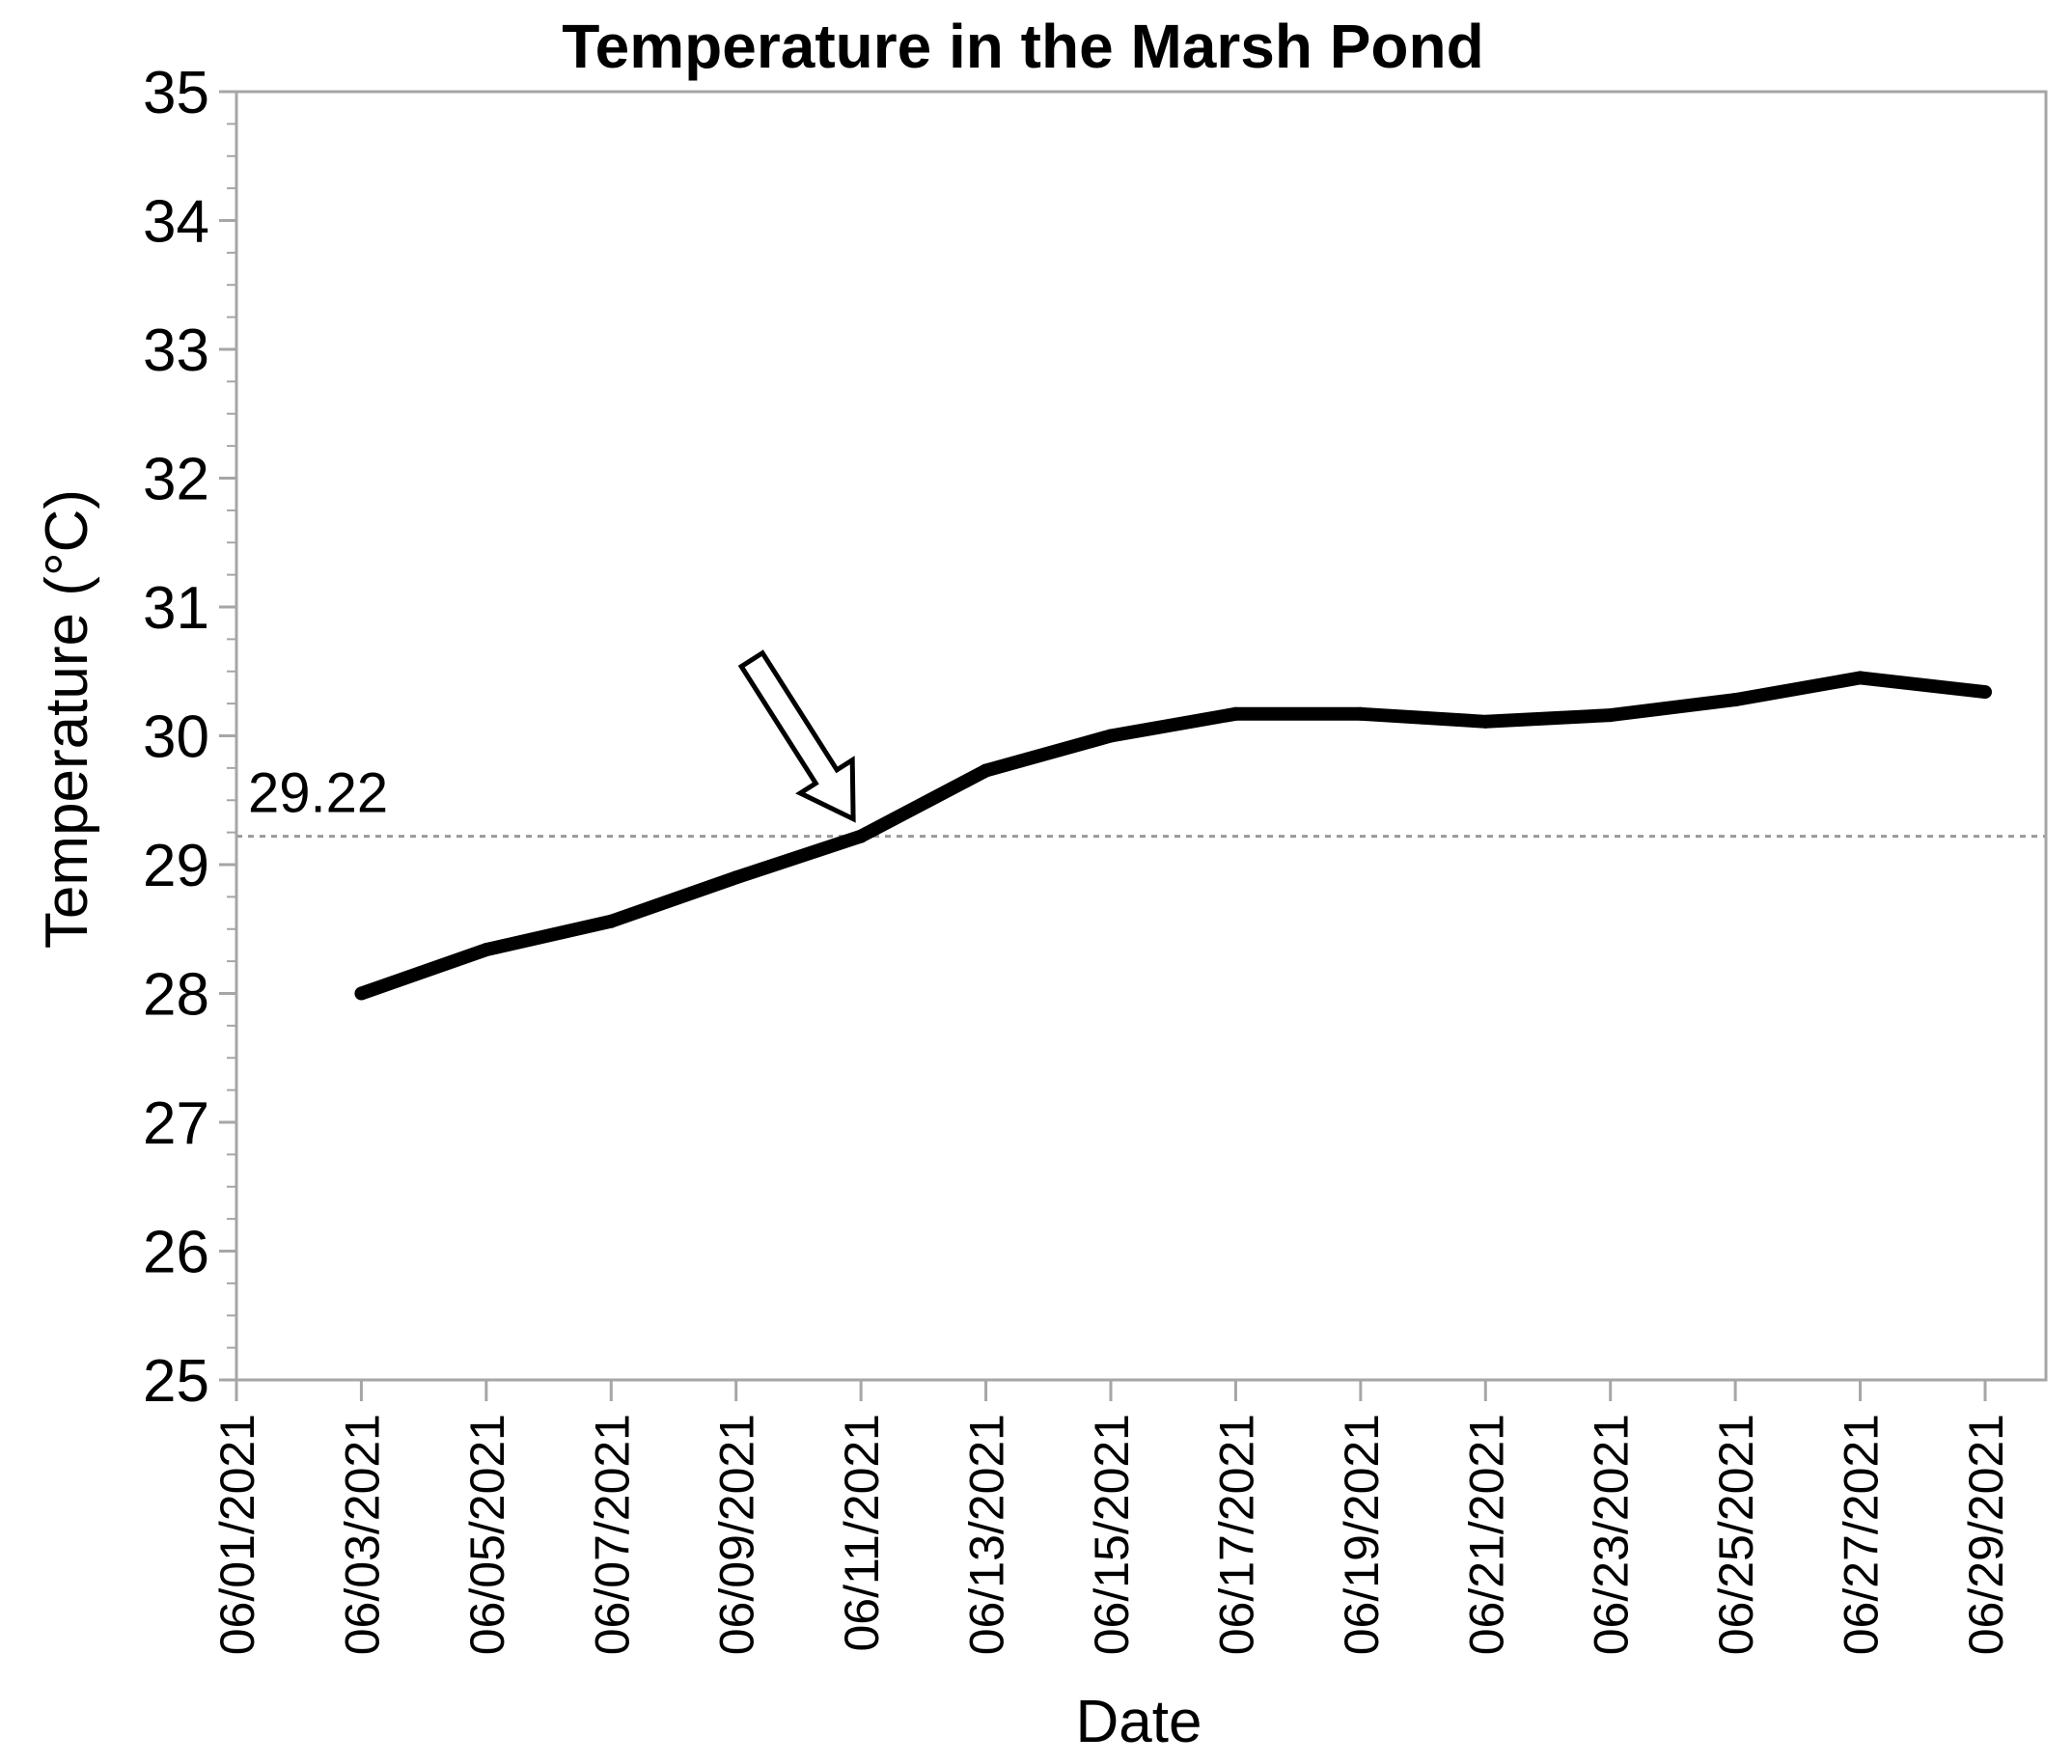 The image size is (2072, 1764). Describe the element at coordinates (612, 1534) in the screenshot. I see `x-tick-label: 06/07/2021` at that location.